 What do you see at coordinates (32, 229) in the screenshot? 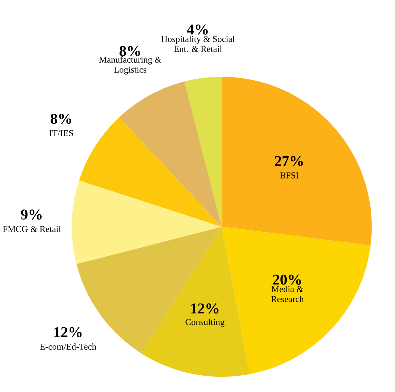
I see `slice-label: FMCG & Retail` at bounding box center [32, 229].